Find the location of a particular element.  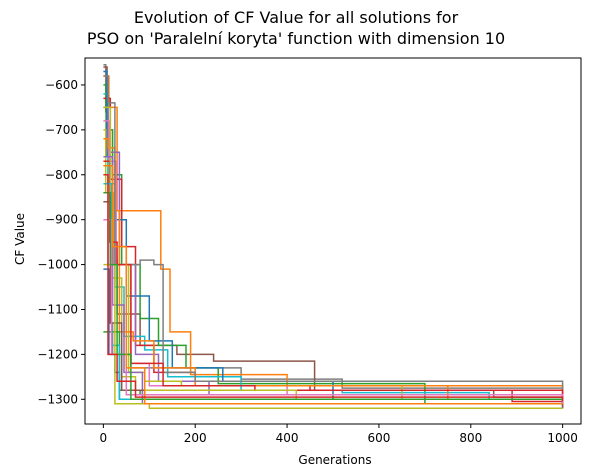

x-axis: 0 200 400 600 800 1000 is located at coordinates (339, 434).